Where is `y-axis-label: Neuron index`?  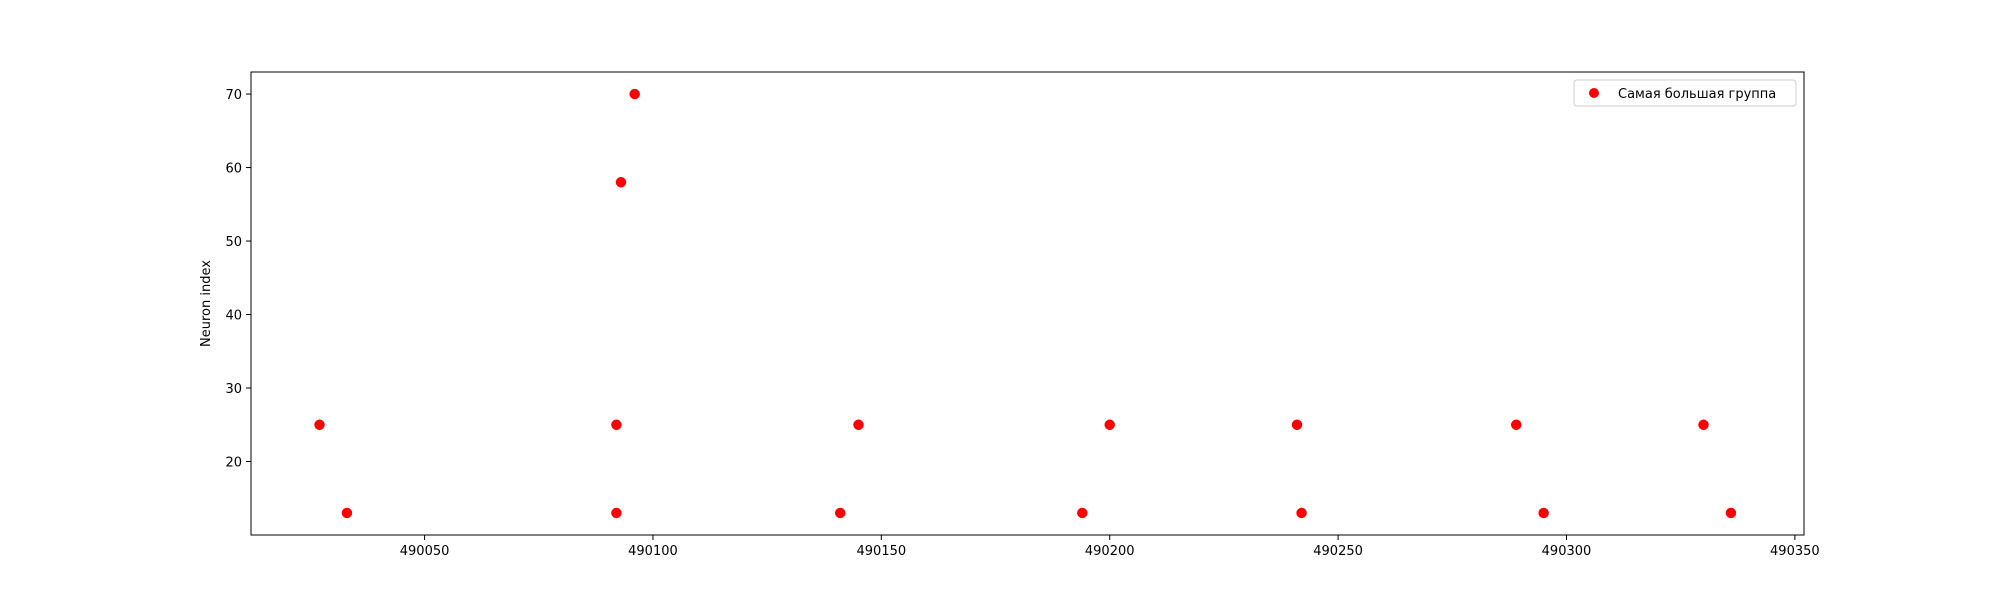
y-axis-label: Neuron index is located at coordinates (206, 303).